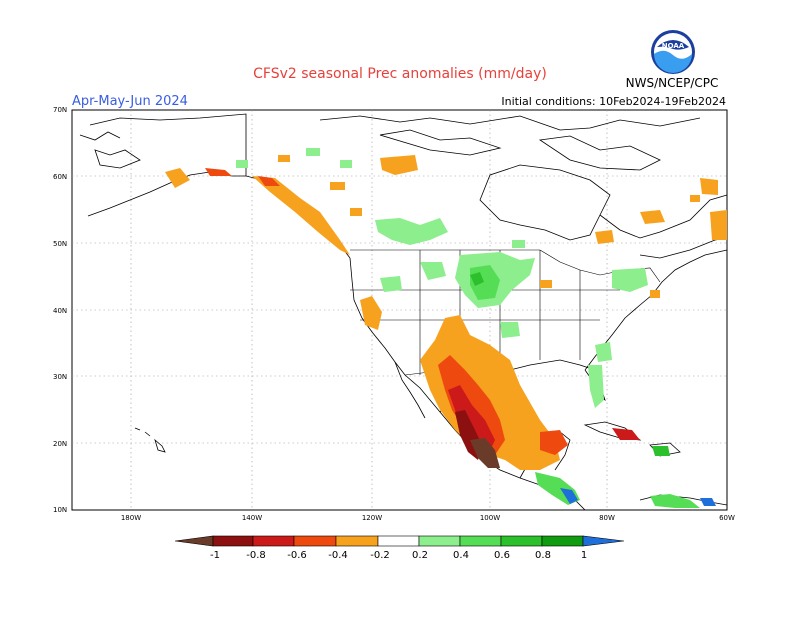 This screenshot has height=618, width=800. I want to click on lat-label-30n: 30N, so click(60, 377).